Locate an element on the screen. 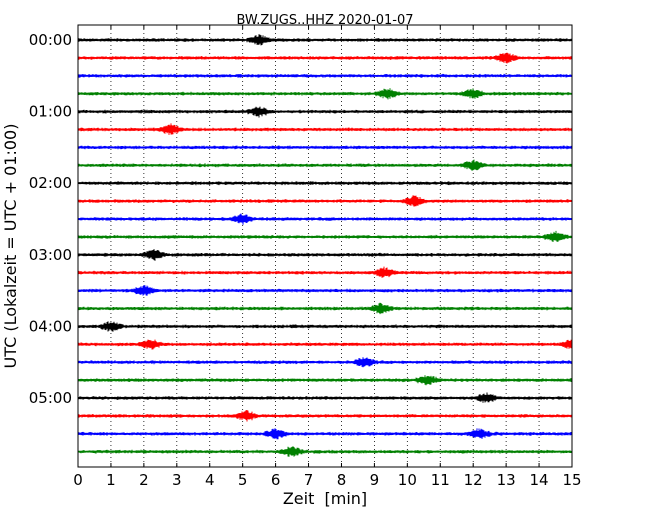  y-tick-label: 00:00 is located at coordinates (50, 40).